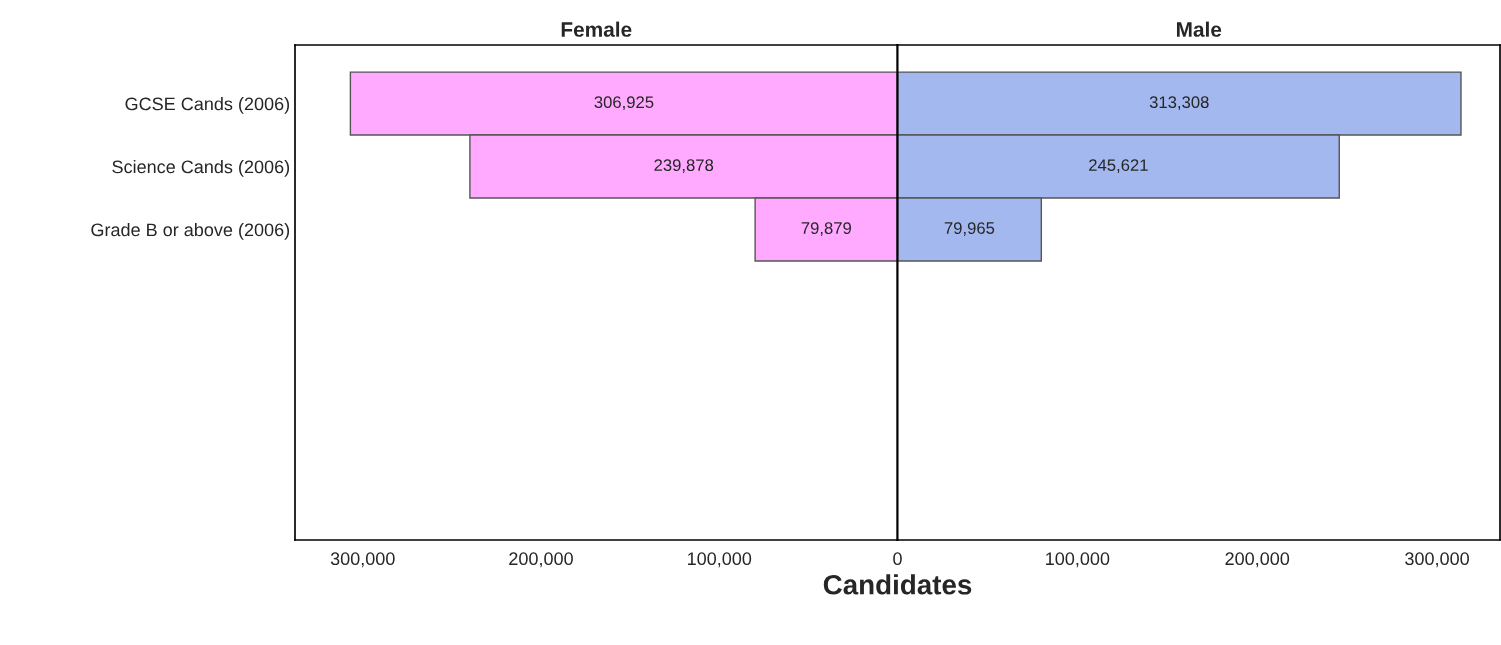 The height and width of the screenshot is (645, 1501). Describe the element at coordinates (624, 103) in the screenshot. I see `data-label: 306,925` at that location.